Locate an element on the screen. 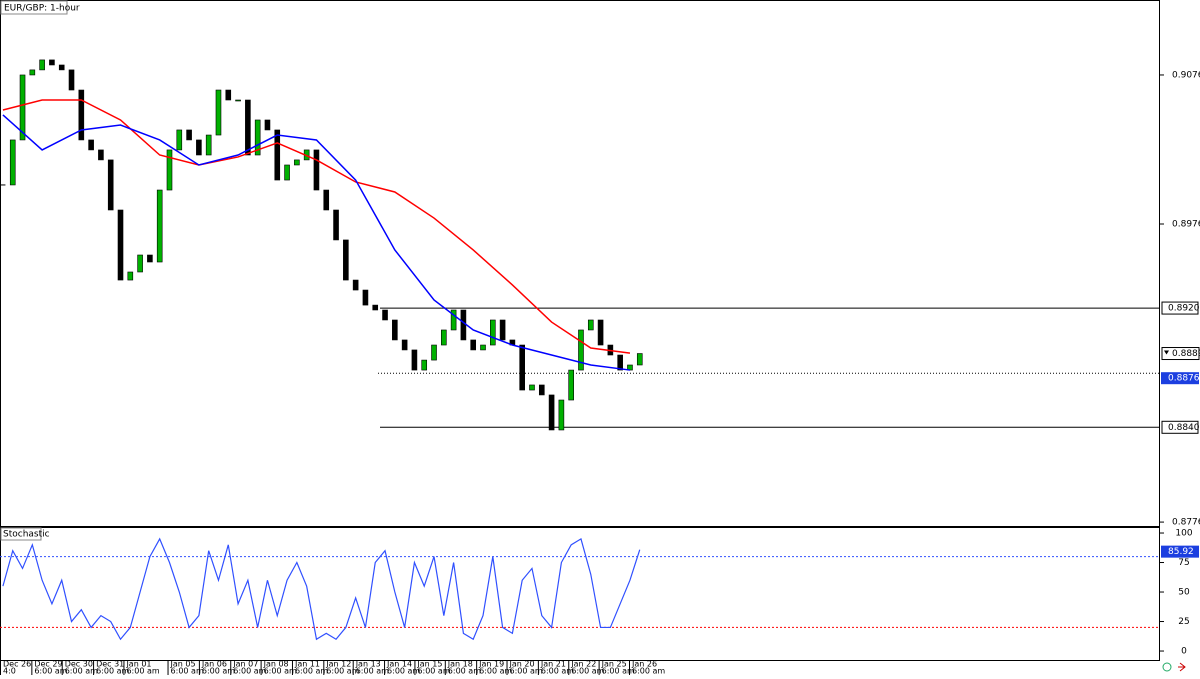 This screenshot has height=679, width=1200. stoch-y-tick-label: 25 is located at coordinates (1183, 622).